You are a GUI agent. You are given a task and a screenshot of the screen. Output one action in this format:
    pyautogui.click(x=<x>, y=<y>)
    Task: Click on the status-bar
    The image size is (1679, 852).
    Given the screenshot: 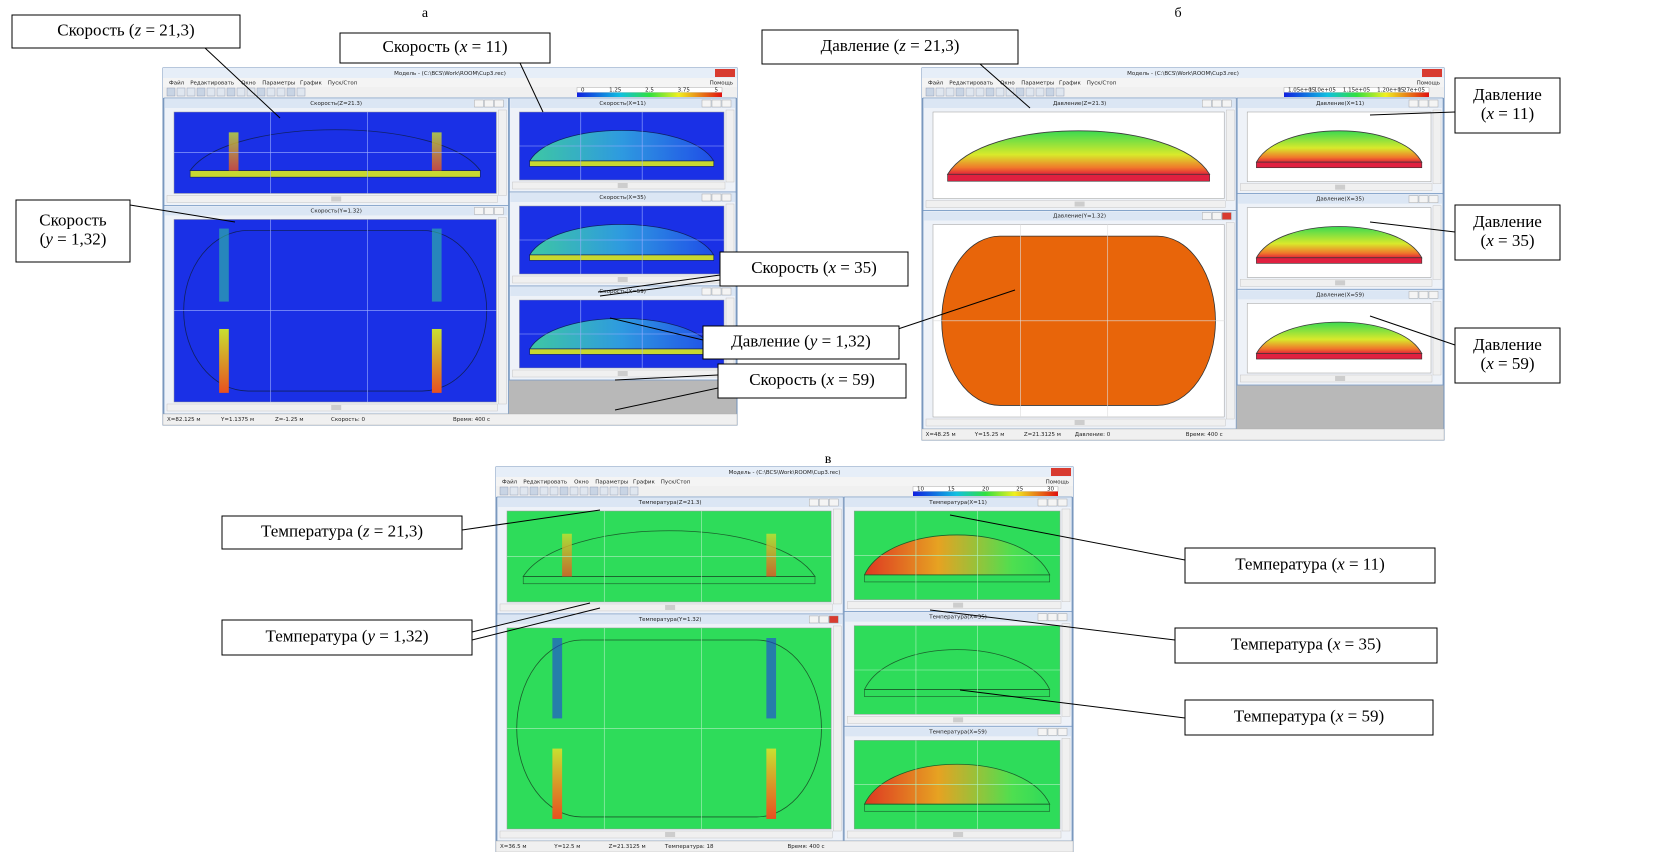 What is the action you would take?
    pyautogui.click(x=450, y=419)
    